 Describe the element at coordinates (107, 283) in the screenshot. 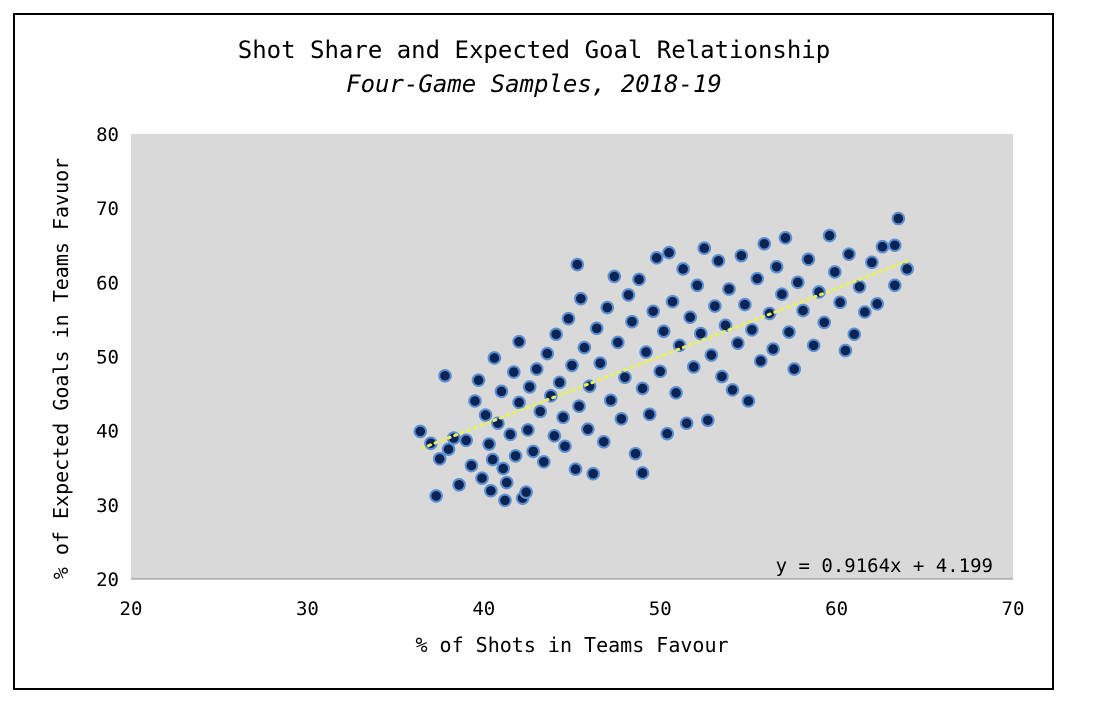

I see `y-tick-label: 60` at that location.